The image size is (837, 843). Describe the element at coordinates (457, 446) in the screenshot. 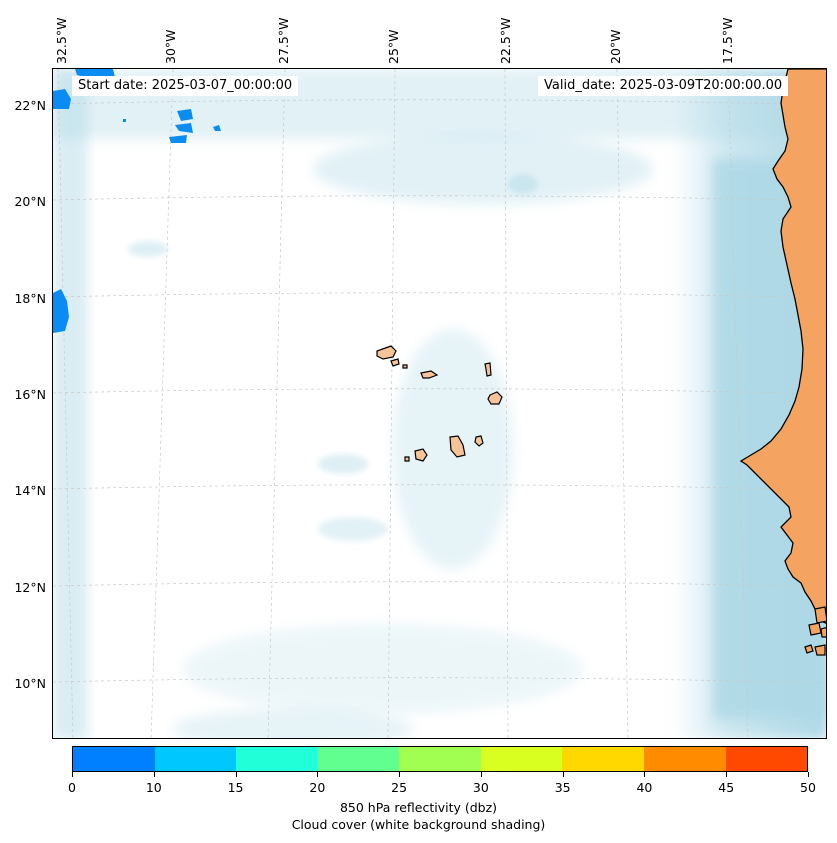

I see `island-santiago` at that location.